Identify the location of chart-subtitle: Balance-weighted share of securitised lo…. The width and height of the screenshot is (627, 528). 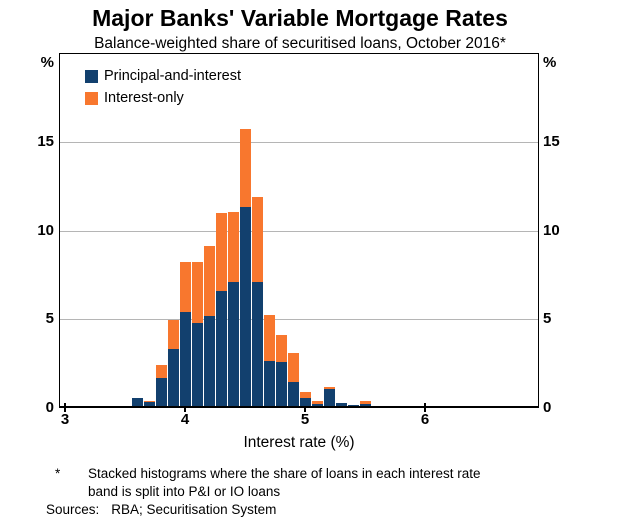
(300, 43).